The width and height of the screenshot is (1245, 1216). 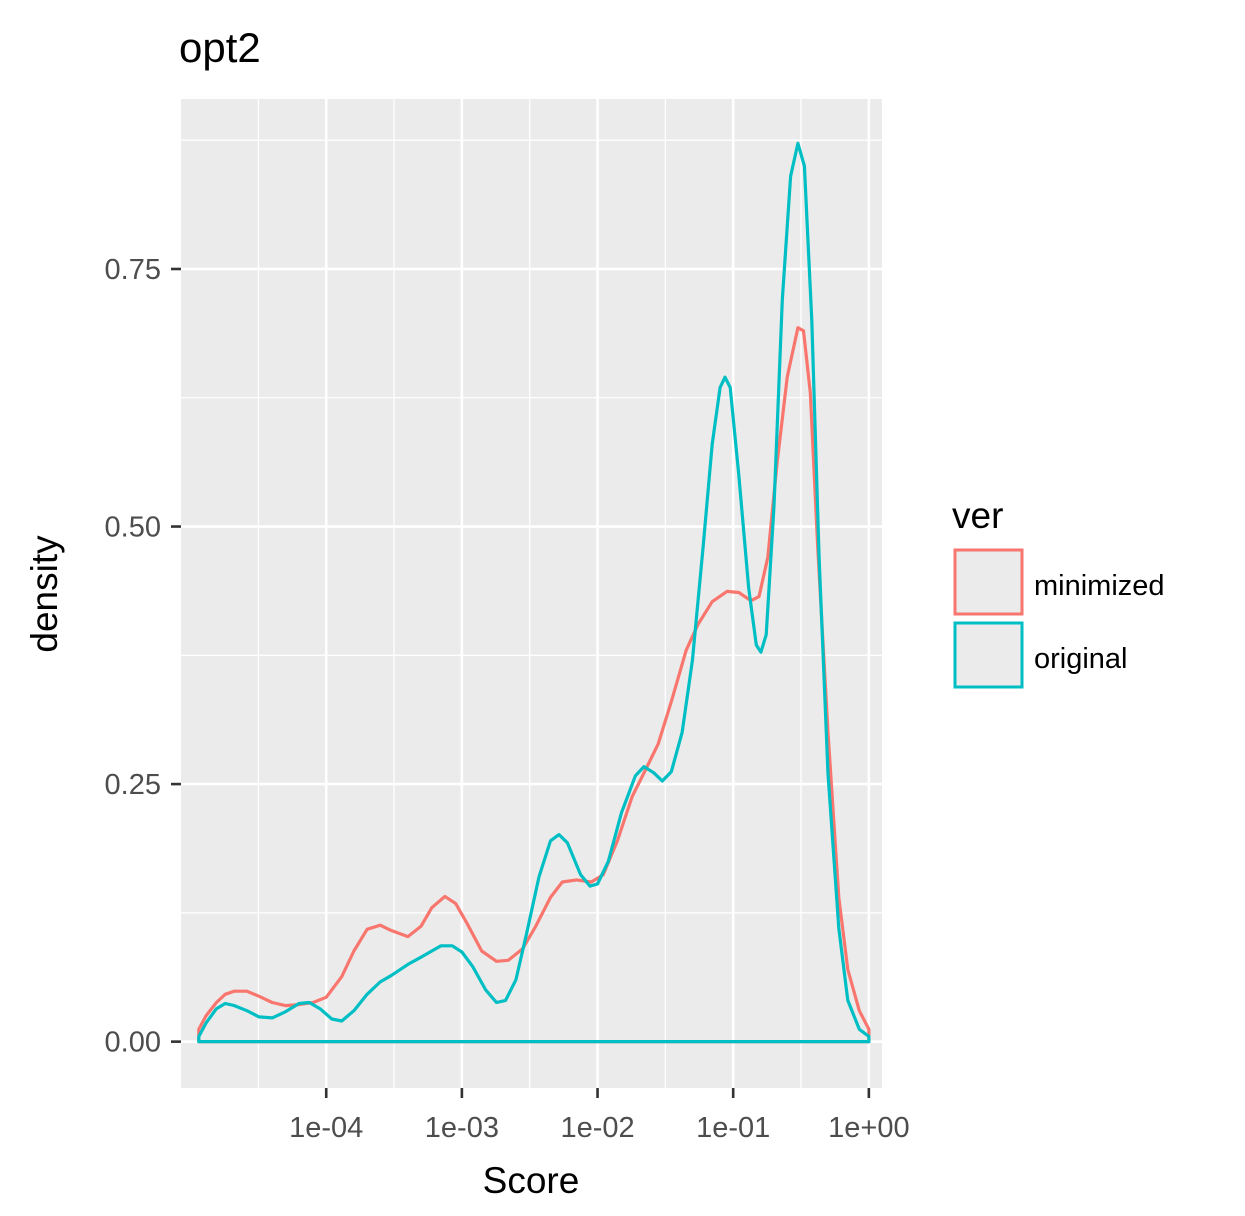 What do you see at coordinates (1099, 586) in the screenshot?
I see `legend-label-minimized: minimized` at bounding box center [1099, 586].